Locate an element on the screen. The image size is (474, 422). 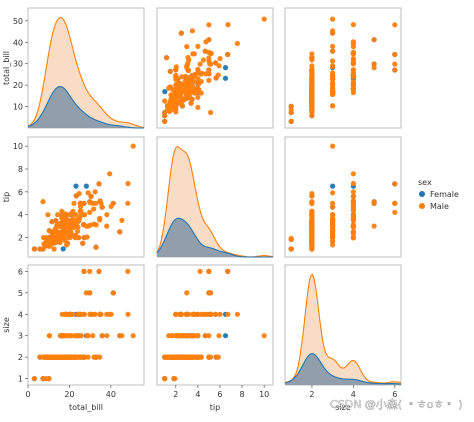
ytick-label-size-5: 5 is located at coordinates (20, 293).